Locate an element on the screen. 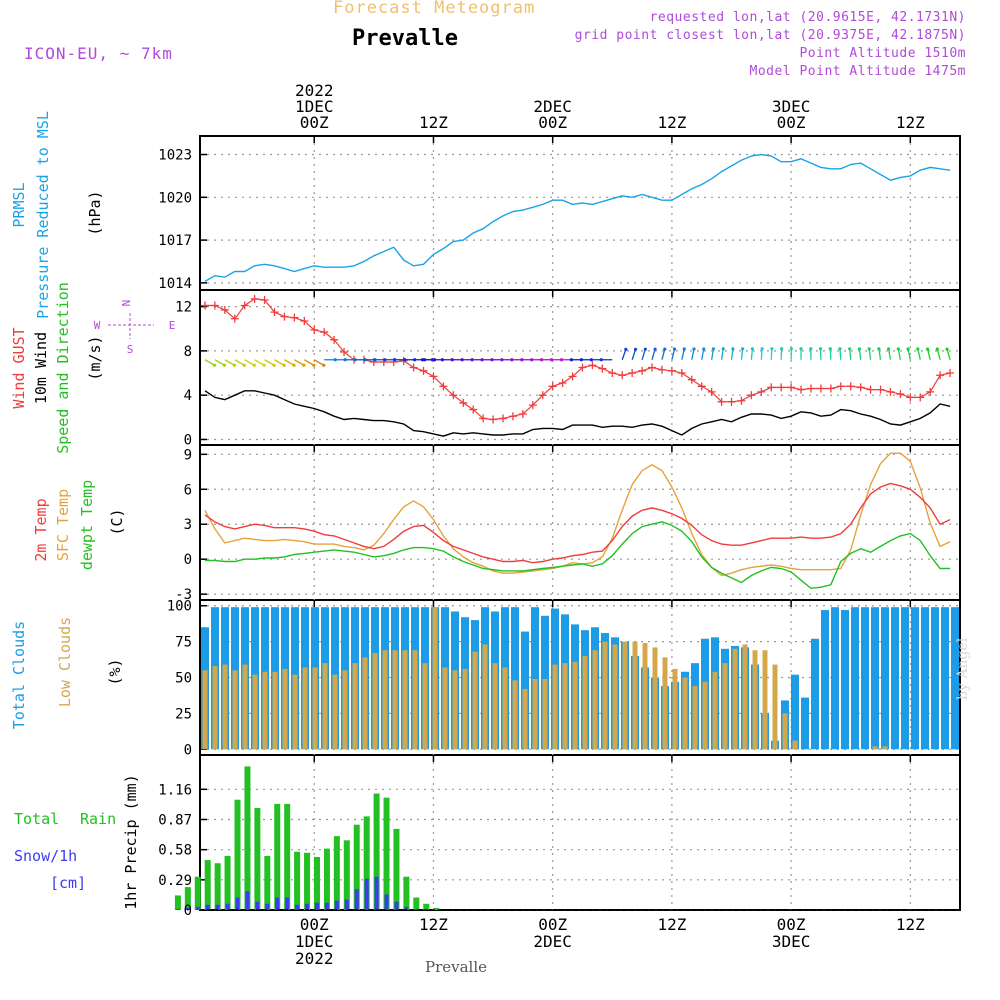 The width and height of the screenshot is (1000, 1000). compass-south: S is located at coordinates (130, 349).